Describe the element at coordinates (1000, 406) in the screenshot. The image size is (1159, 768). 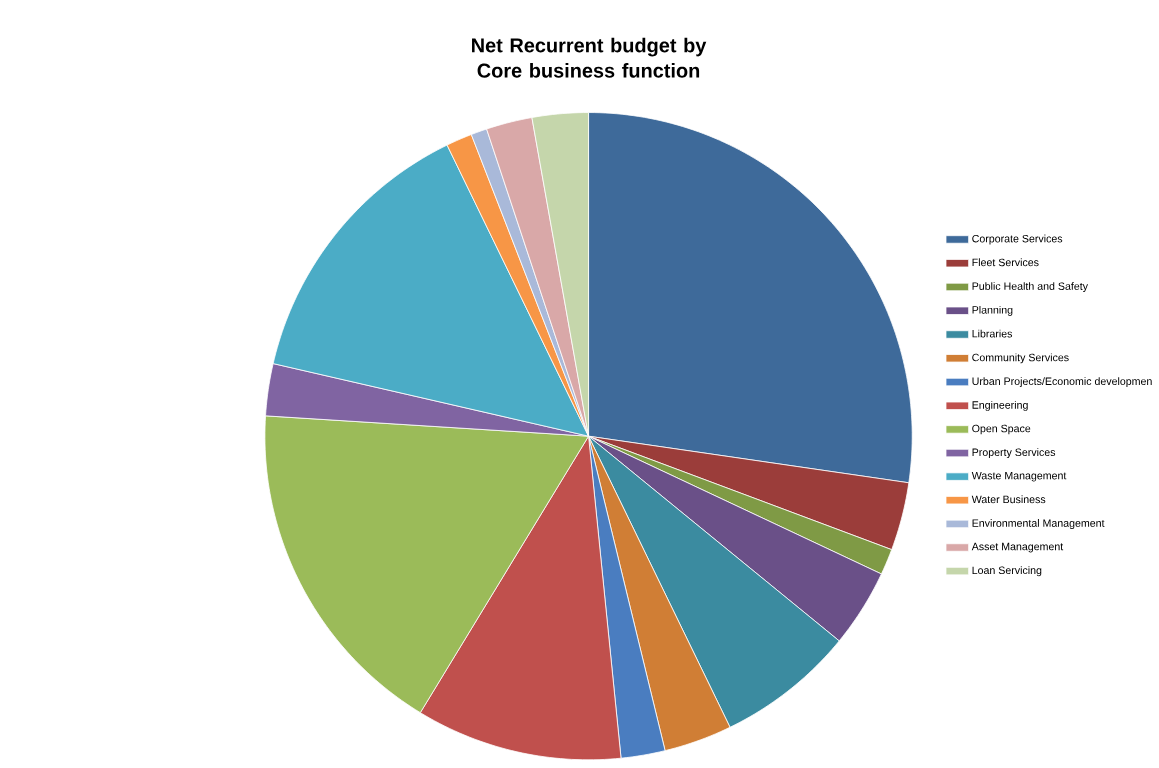
I see `legend-label: Engineering` at that location.